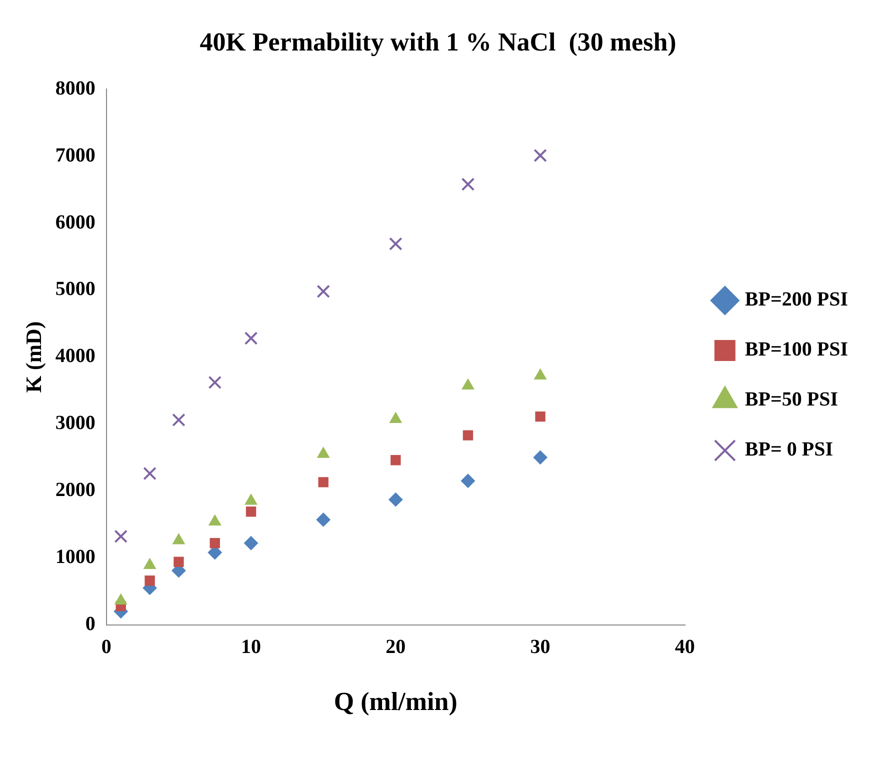  What do you see at coordinates (75, 557) in the screenshot?
I see `y-tick-label: 1000` at bounding box center [75, 557].